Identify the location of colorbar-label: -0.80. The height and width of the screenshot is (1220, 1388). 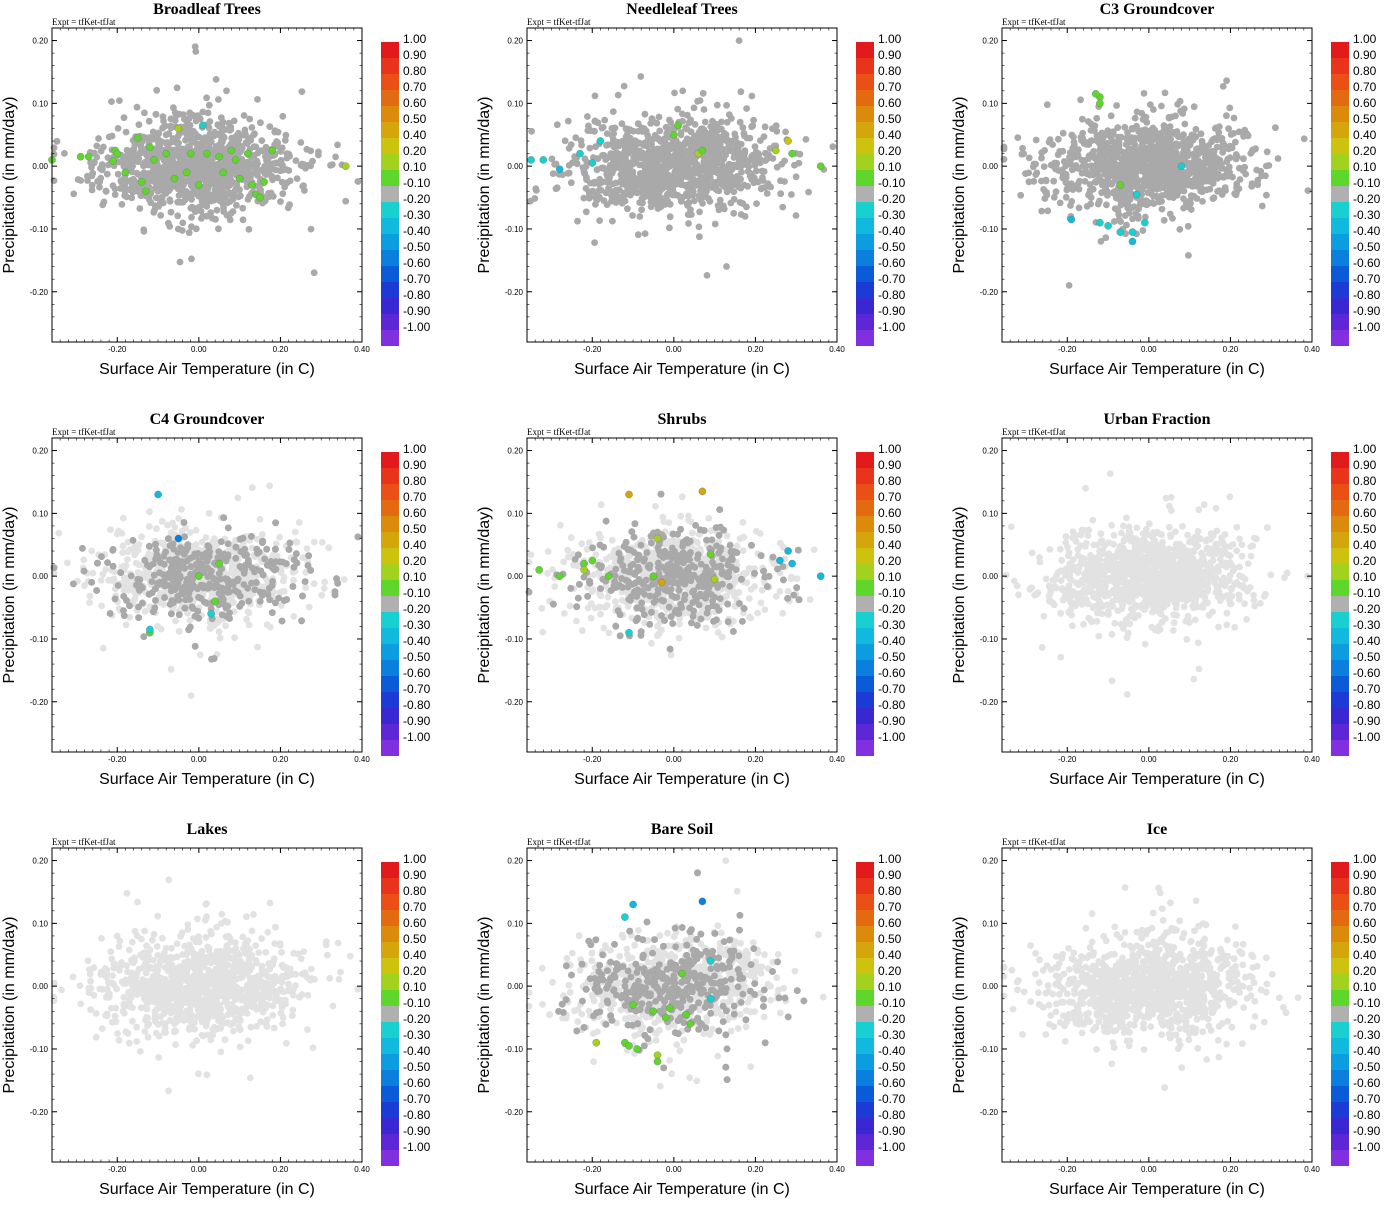
(892, 1115).